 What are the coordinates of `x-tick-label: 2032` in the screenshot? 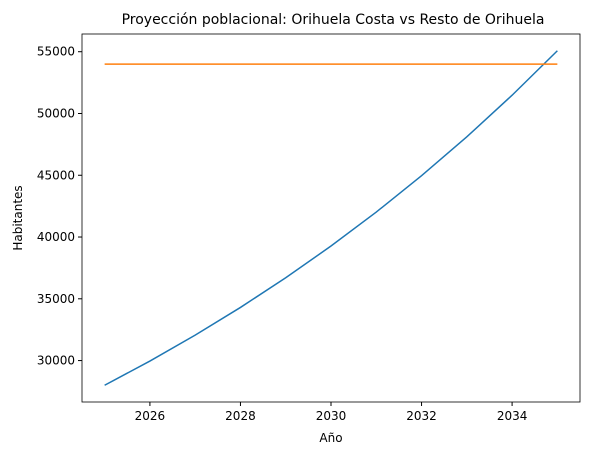 It's located at (421, 416).